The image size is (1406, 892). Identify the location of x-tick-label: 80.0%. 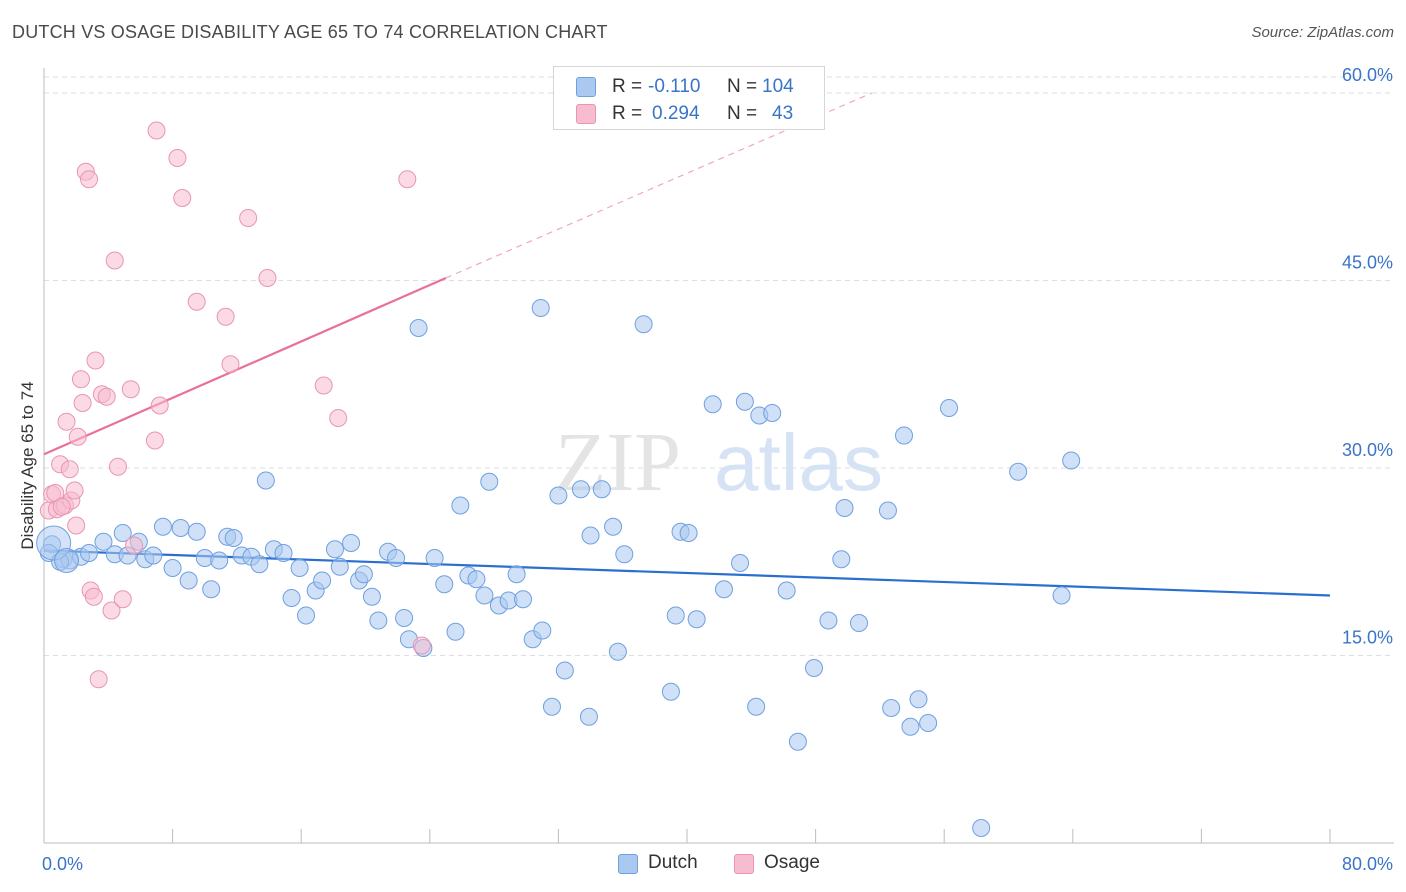
(1367, 864).